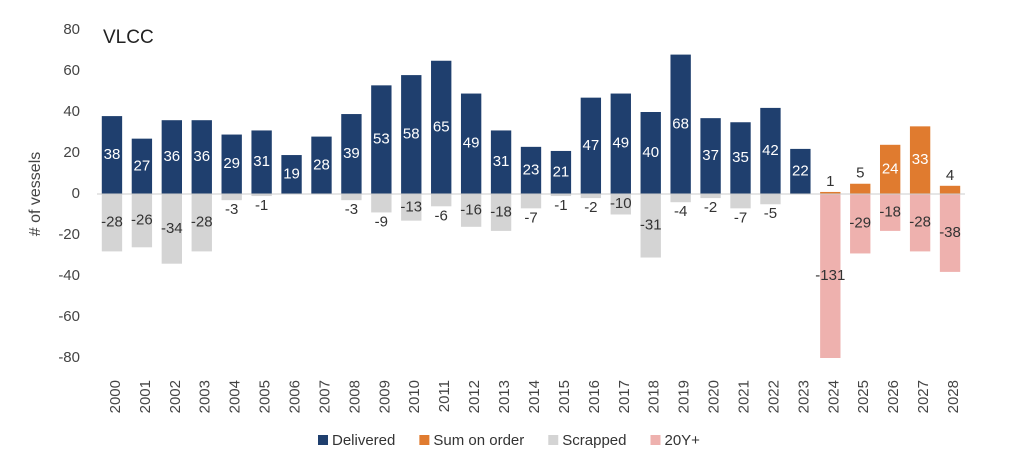 Image resolution: width=1024 pixels, height=471 pixels. What do you see at coordinates (414, 396) in the screenshot?
I see `x-tick-label: 2010` at bounding box center [414, 396].